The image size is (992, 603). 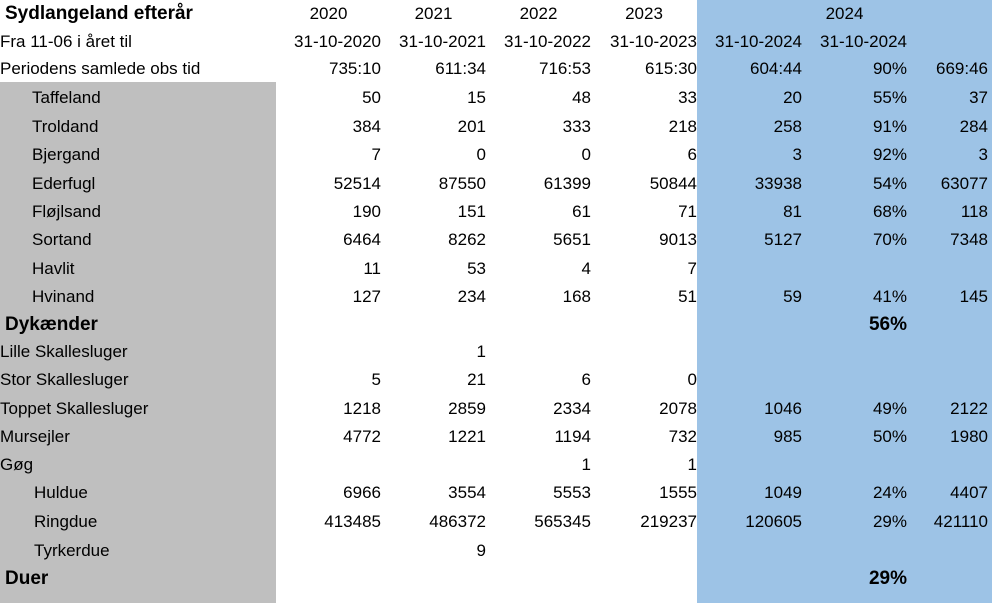 I want to click on value-cell: 985, so click(x=787, y=436).